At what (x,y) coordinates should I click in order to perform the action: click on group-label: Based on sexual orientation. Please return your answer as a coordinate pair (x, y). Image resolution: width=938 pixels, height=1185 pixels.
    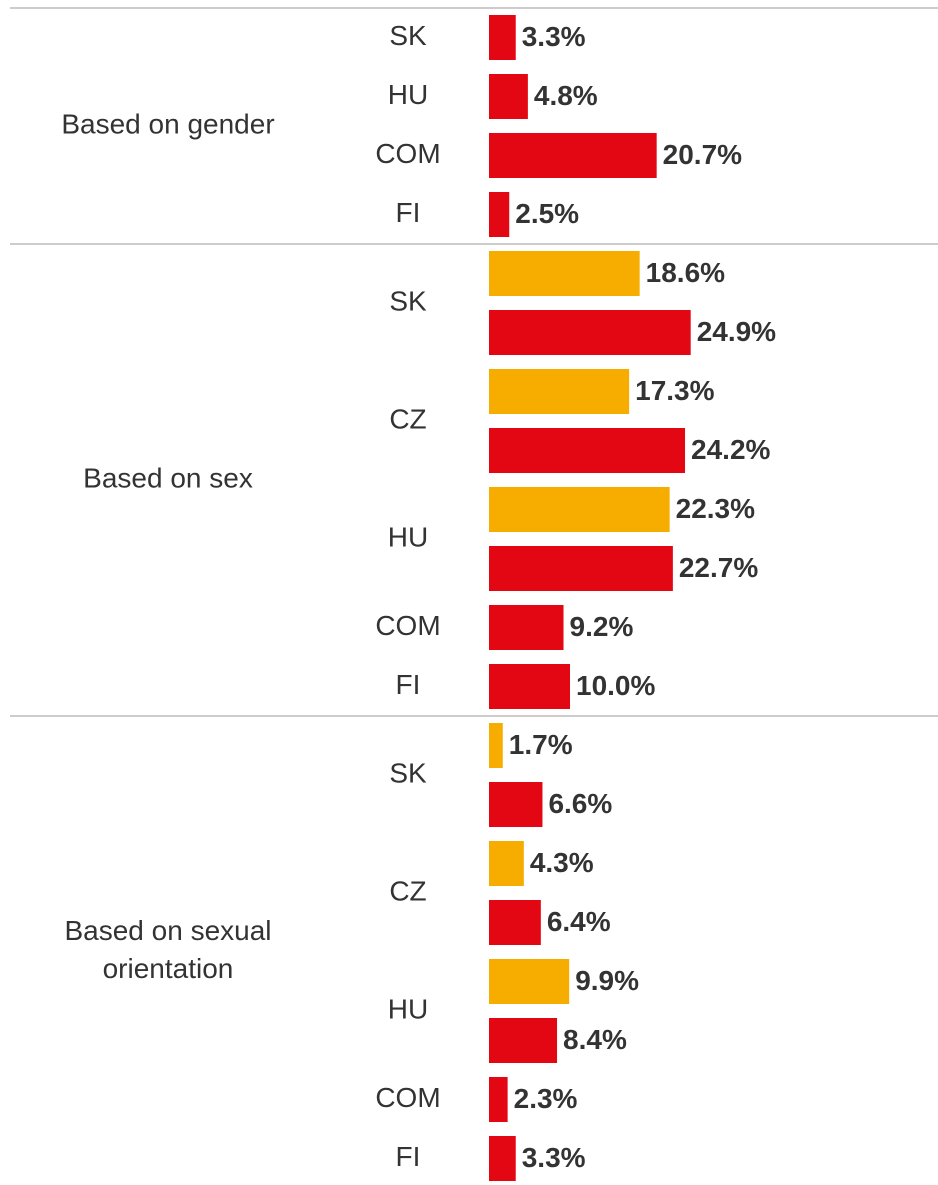
    Looking at the image, I should click on (167, 949).